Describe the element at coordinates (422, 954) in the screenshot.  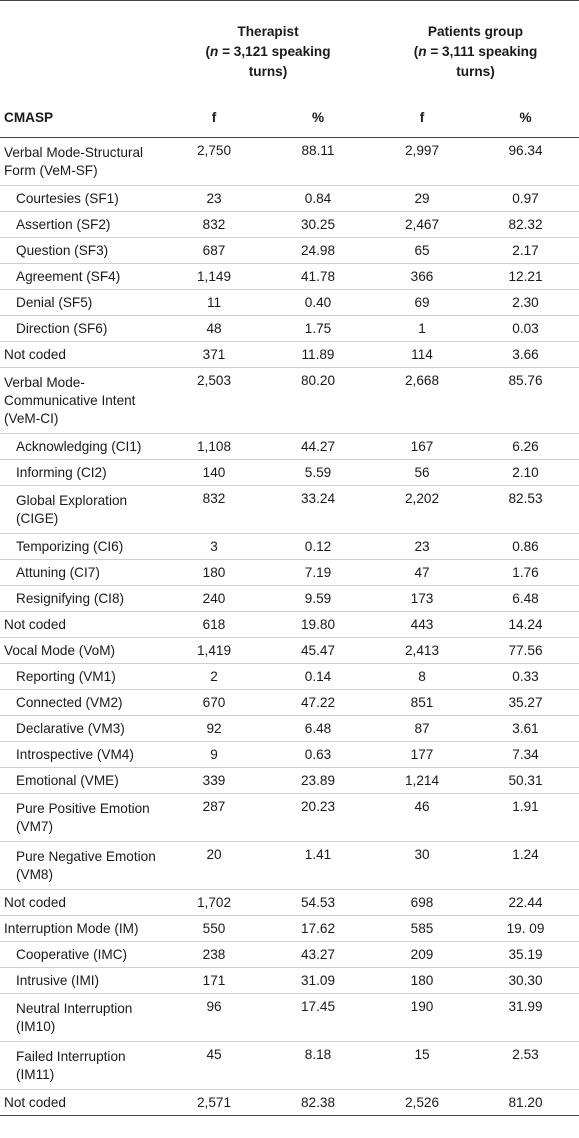
I see `patients-f-cell: 209` at that location.